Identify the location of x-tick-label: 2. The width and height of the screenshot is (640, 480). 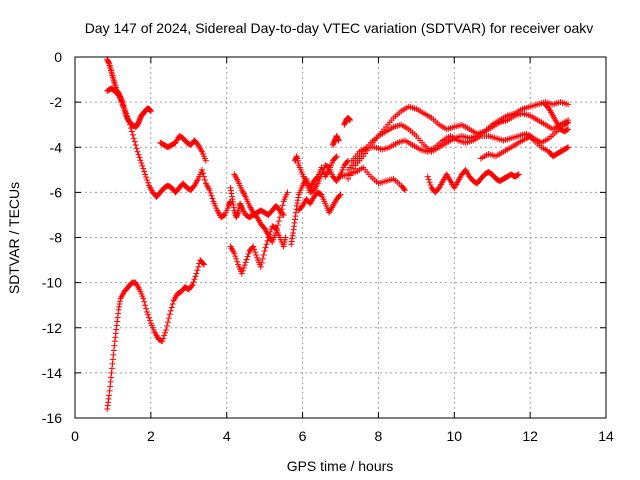
(151, 436).